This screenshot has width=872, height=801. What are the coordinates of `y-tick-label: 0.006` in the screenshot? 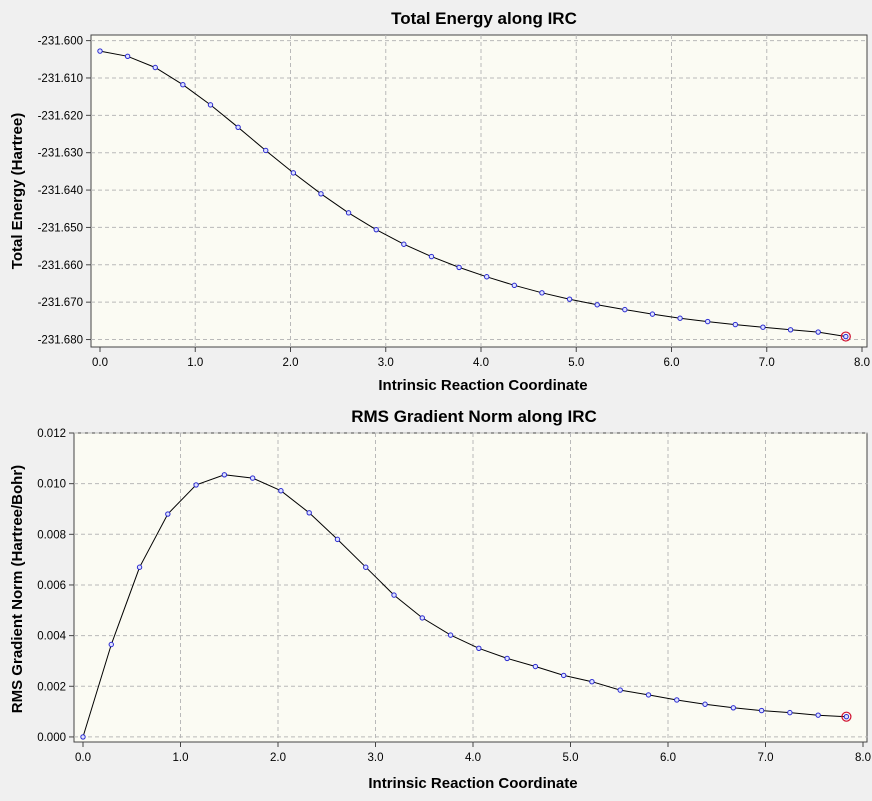 It's located at (51, 586).